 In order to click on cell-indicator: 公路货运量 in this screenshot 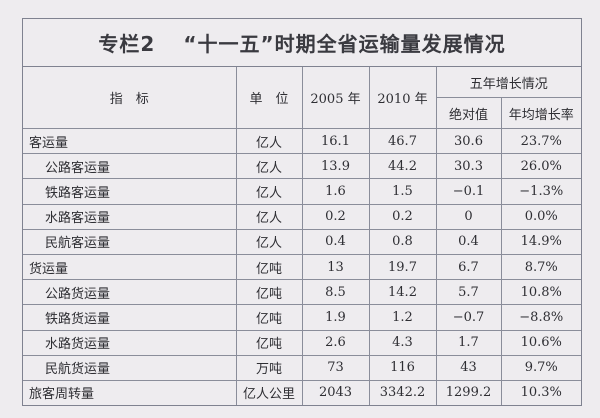, I will do `click(130, 292)`.